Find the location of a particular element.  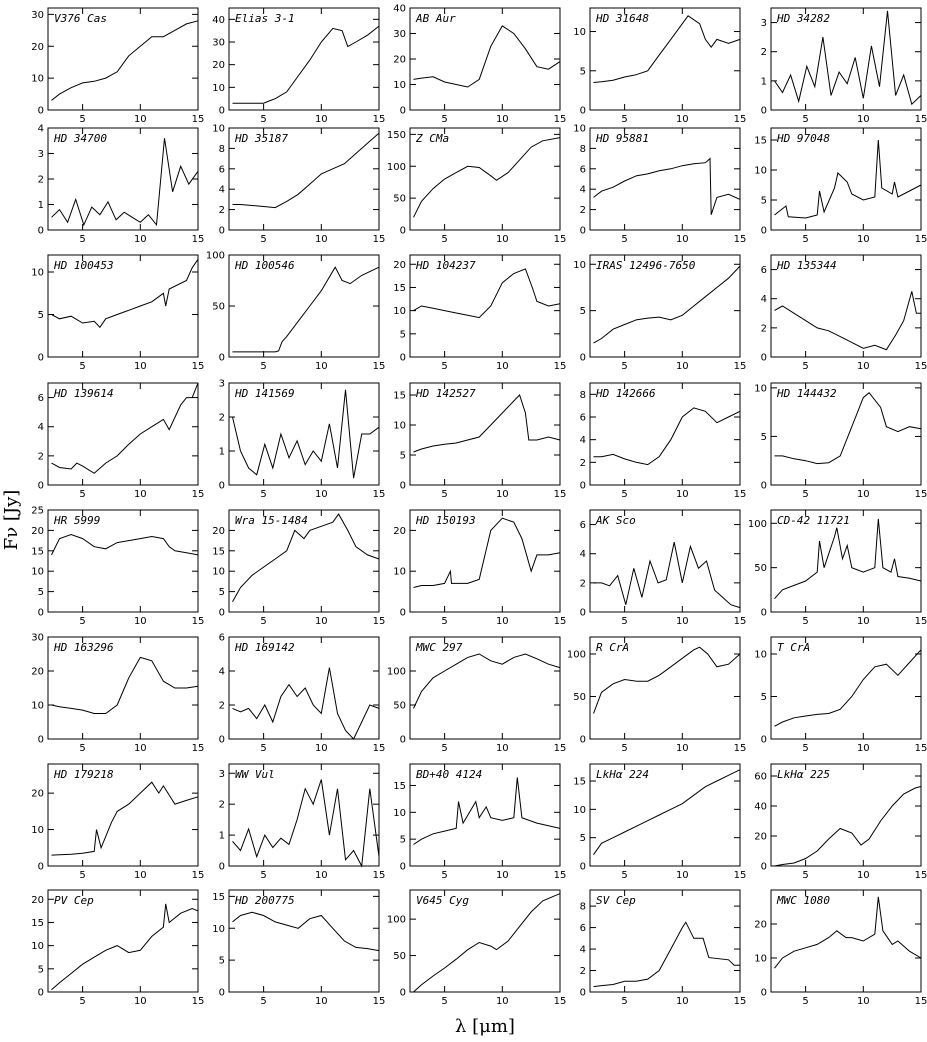

y-tick-label: 50 is located at coordinates (218, 307).